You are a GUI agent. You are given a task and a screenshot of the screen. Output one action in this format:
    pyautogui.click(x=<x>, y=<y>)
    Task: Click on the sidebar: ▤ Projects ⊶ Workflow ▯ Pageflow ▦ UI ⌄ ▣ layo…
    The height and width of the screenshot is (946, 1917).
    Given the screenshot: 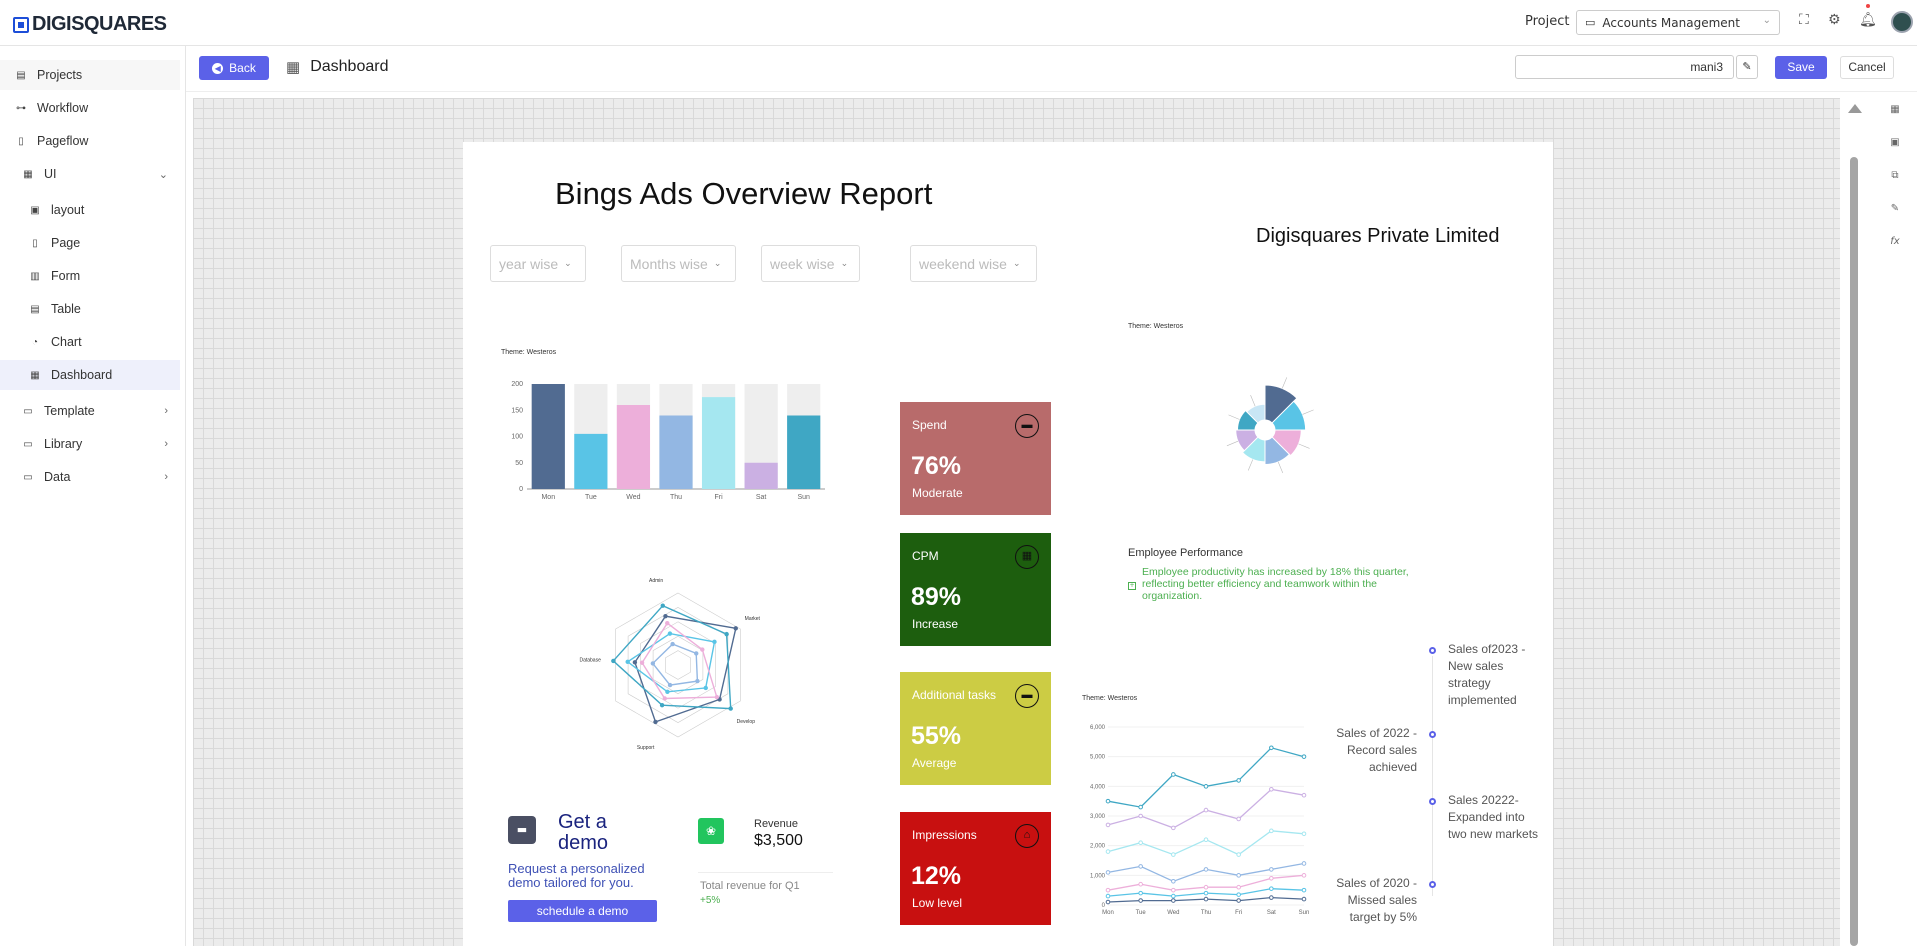 What is the action you would take?
    pyautogui.click(x=93, y=496)
    